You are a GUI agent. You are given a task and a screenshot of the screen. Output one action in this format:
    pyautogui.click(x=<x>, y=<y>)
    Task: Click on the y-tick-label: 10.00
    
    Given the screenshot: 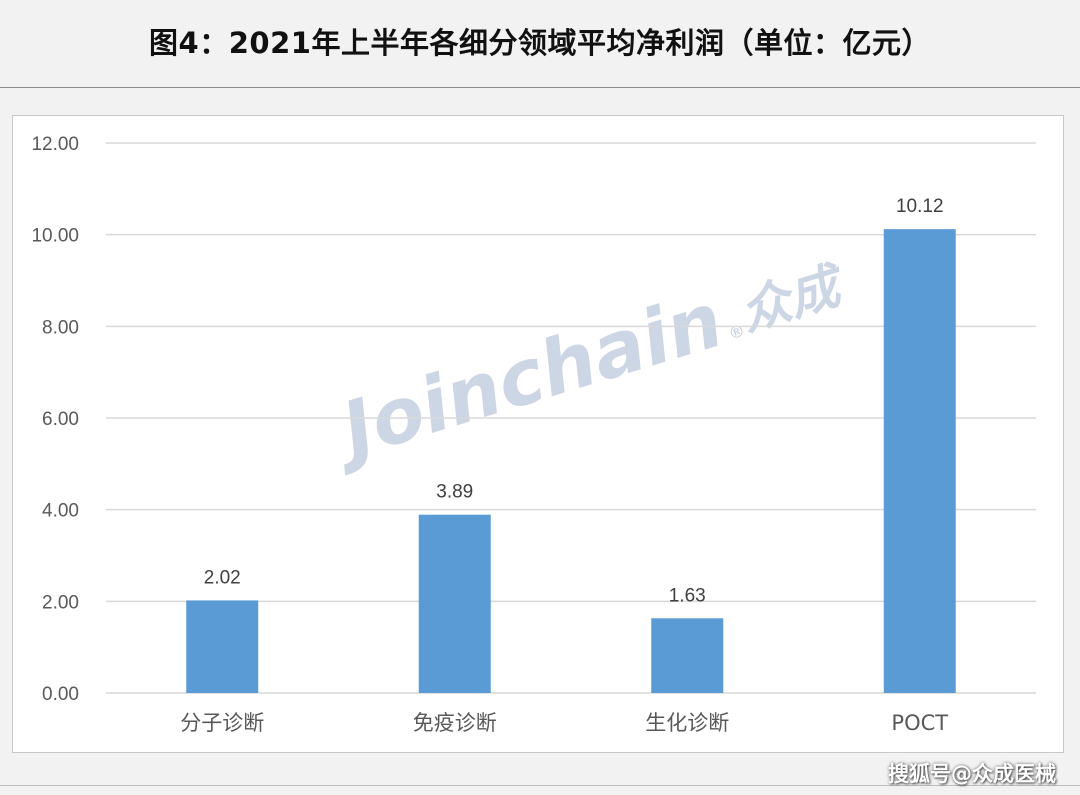 What is the action you would take?
    pyautogui.click(x=55, y=236)
    